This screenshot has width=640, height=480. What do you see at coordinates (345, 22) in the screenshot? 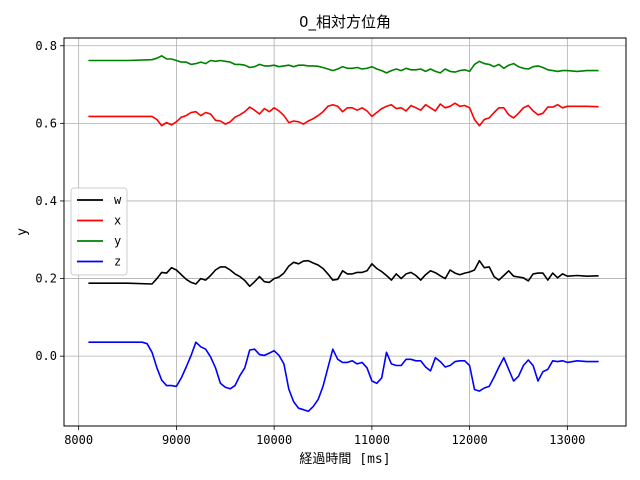
I see `chart-title: 0_相対方位角` at bounding box center [345, 22].